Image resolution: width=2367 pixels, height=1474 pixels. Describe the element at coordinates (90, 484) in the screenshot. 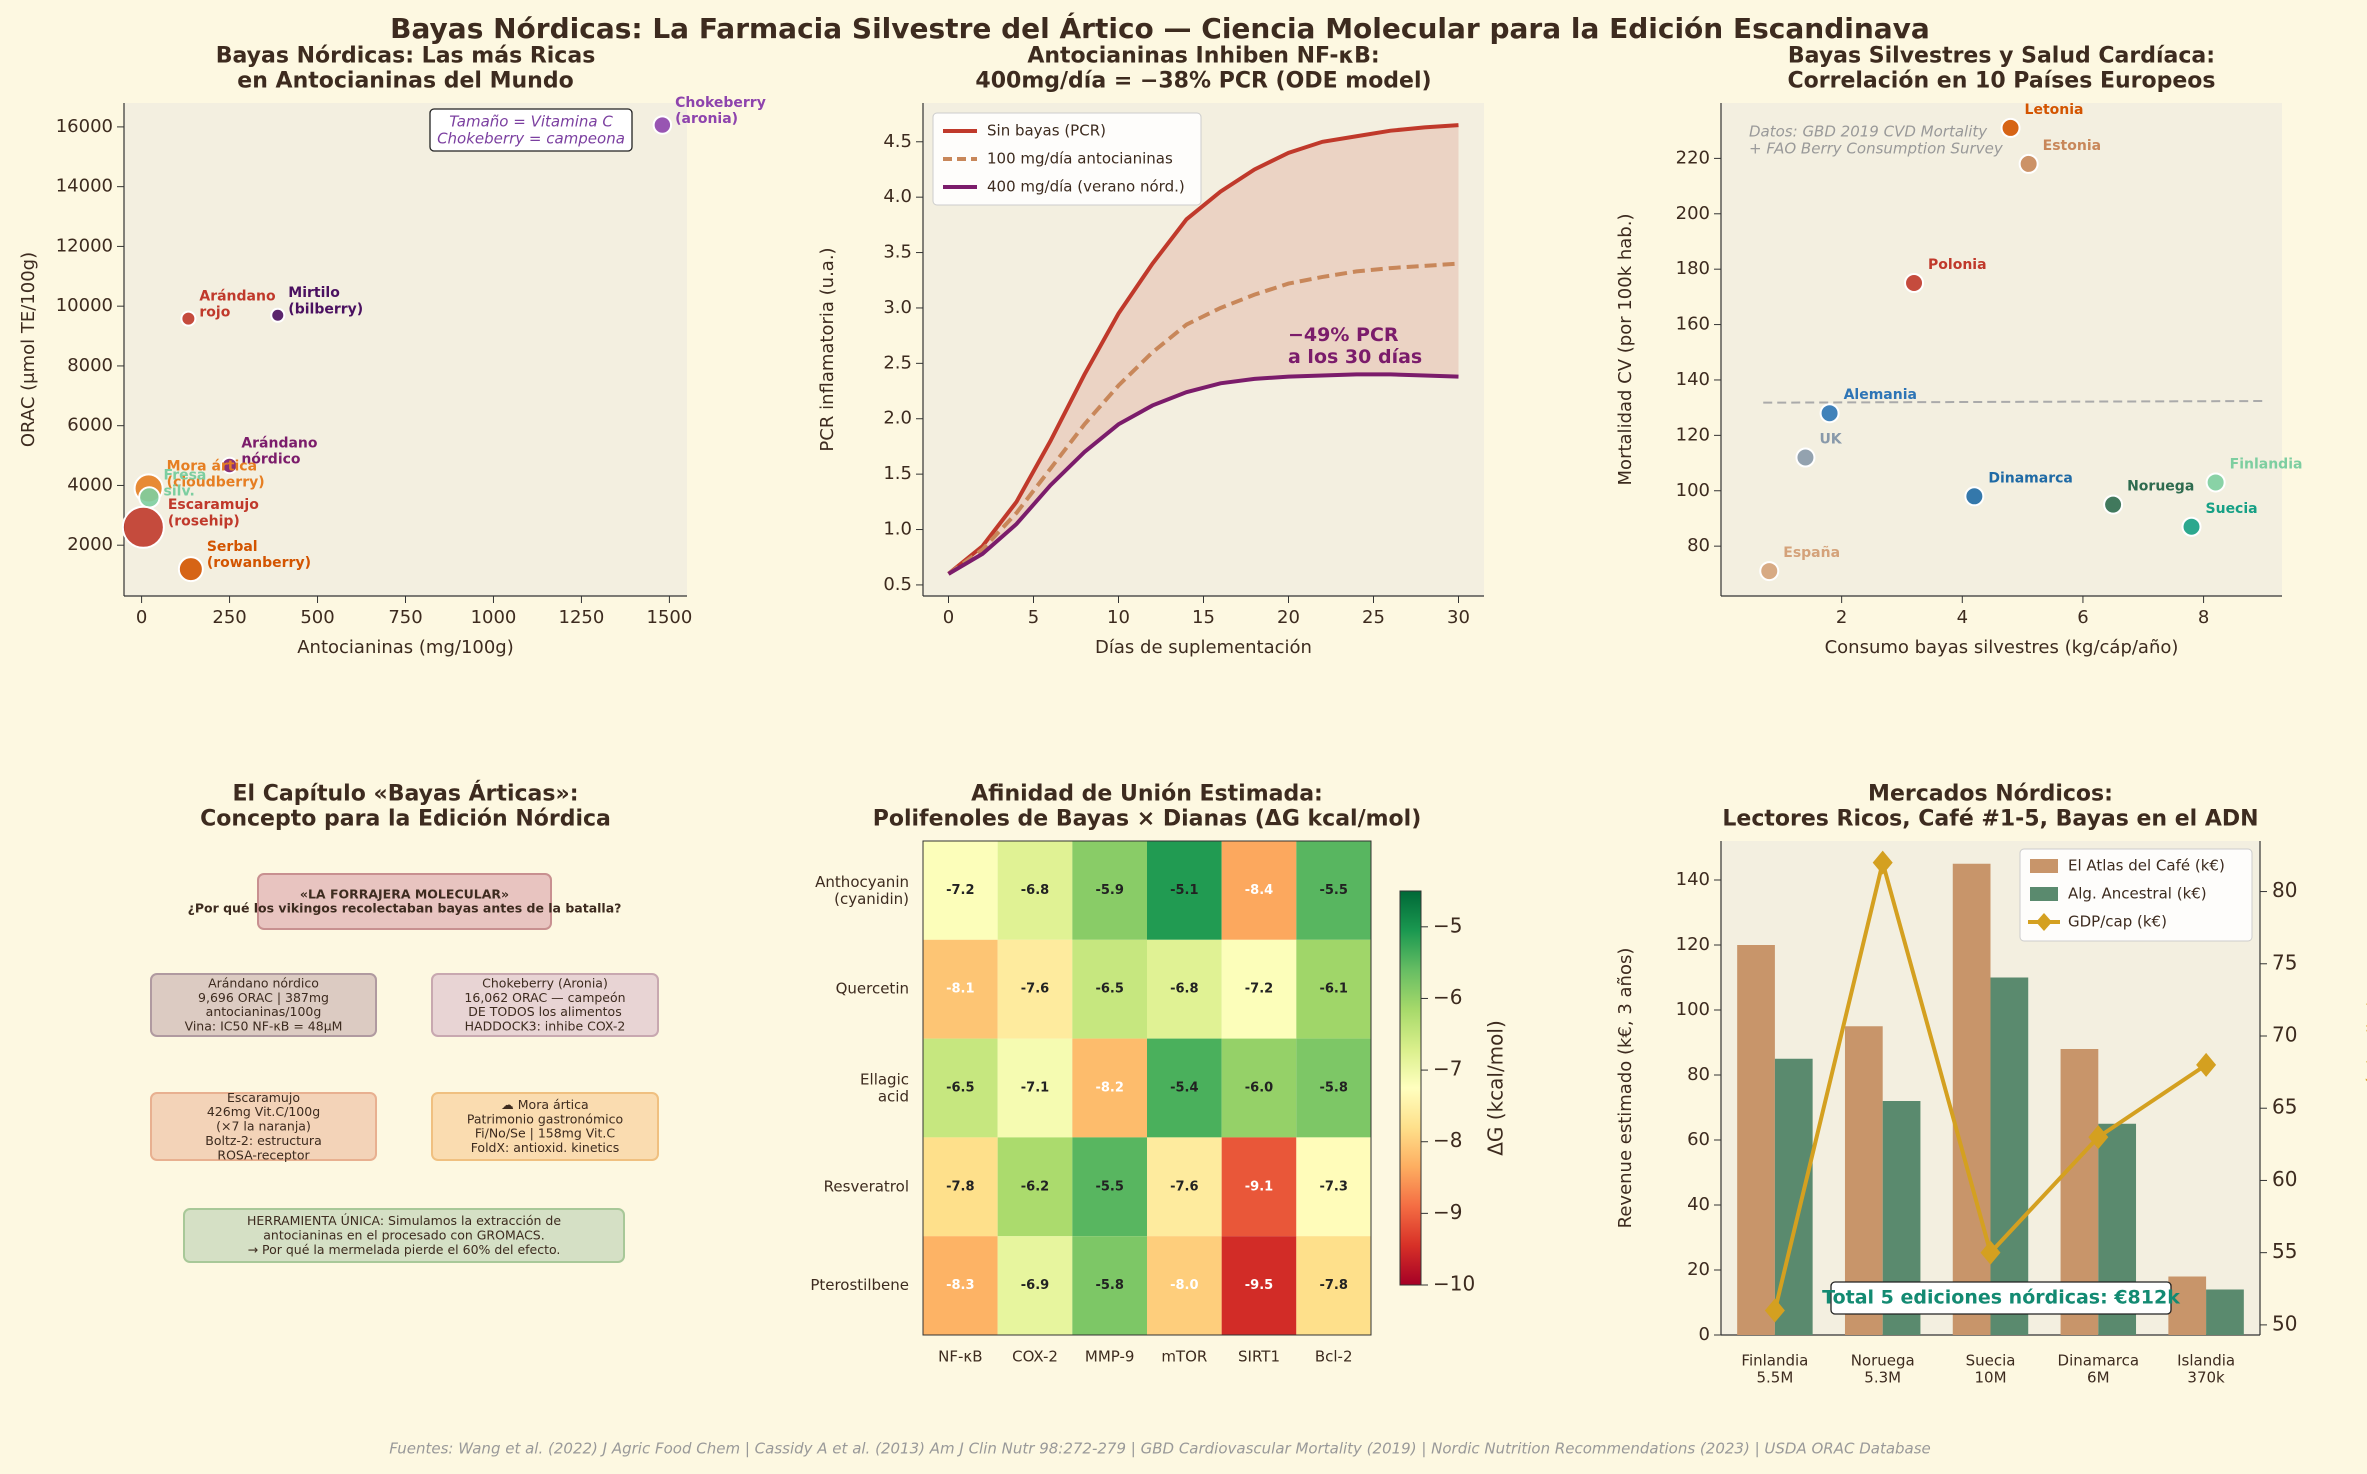

I see `y-tick-label: 4000` at that location.